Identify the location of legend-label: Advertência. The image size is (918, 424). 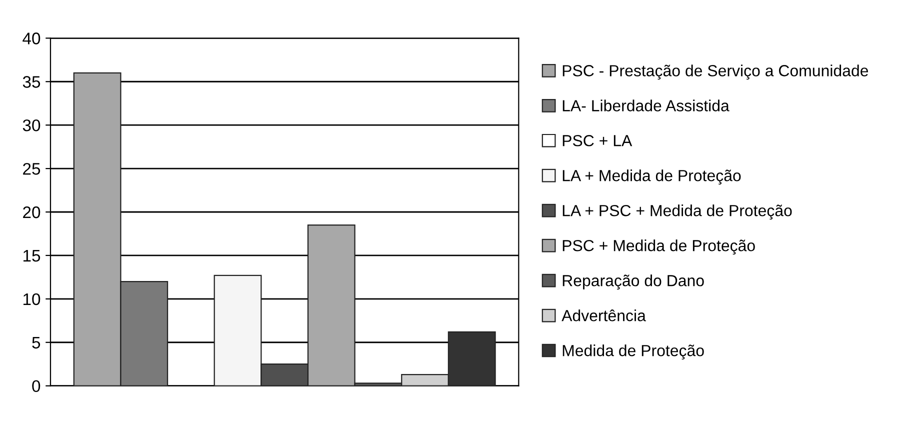
(604, 316).